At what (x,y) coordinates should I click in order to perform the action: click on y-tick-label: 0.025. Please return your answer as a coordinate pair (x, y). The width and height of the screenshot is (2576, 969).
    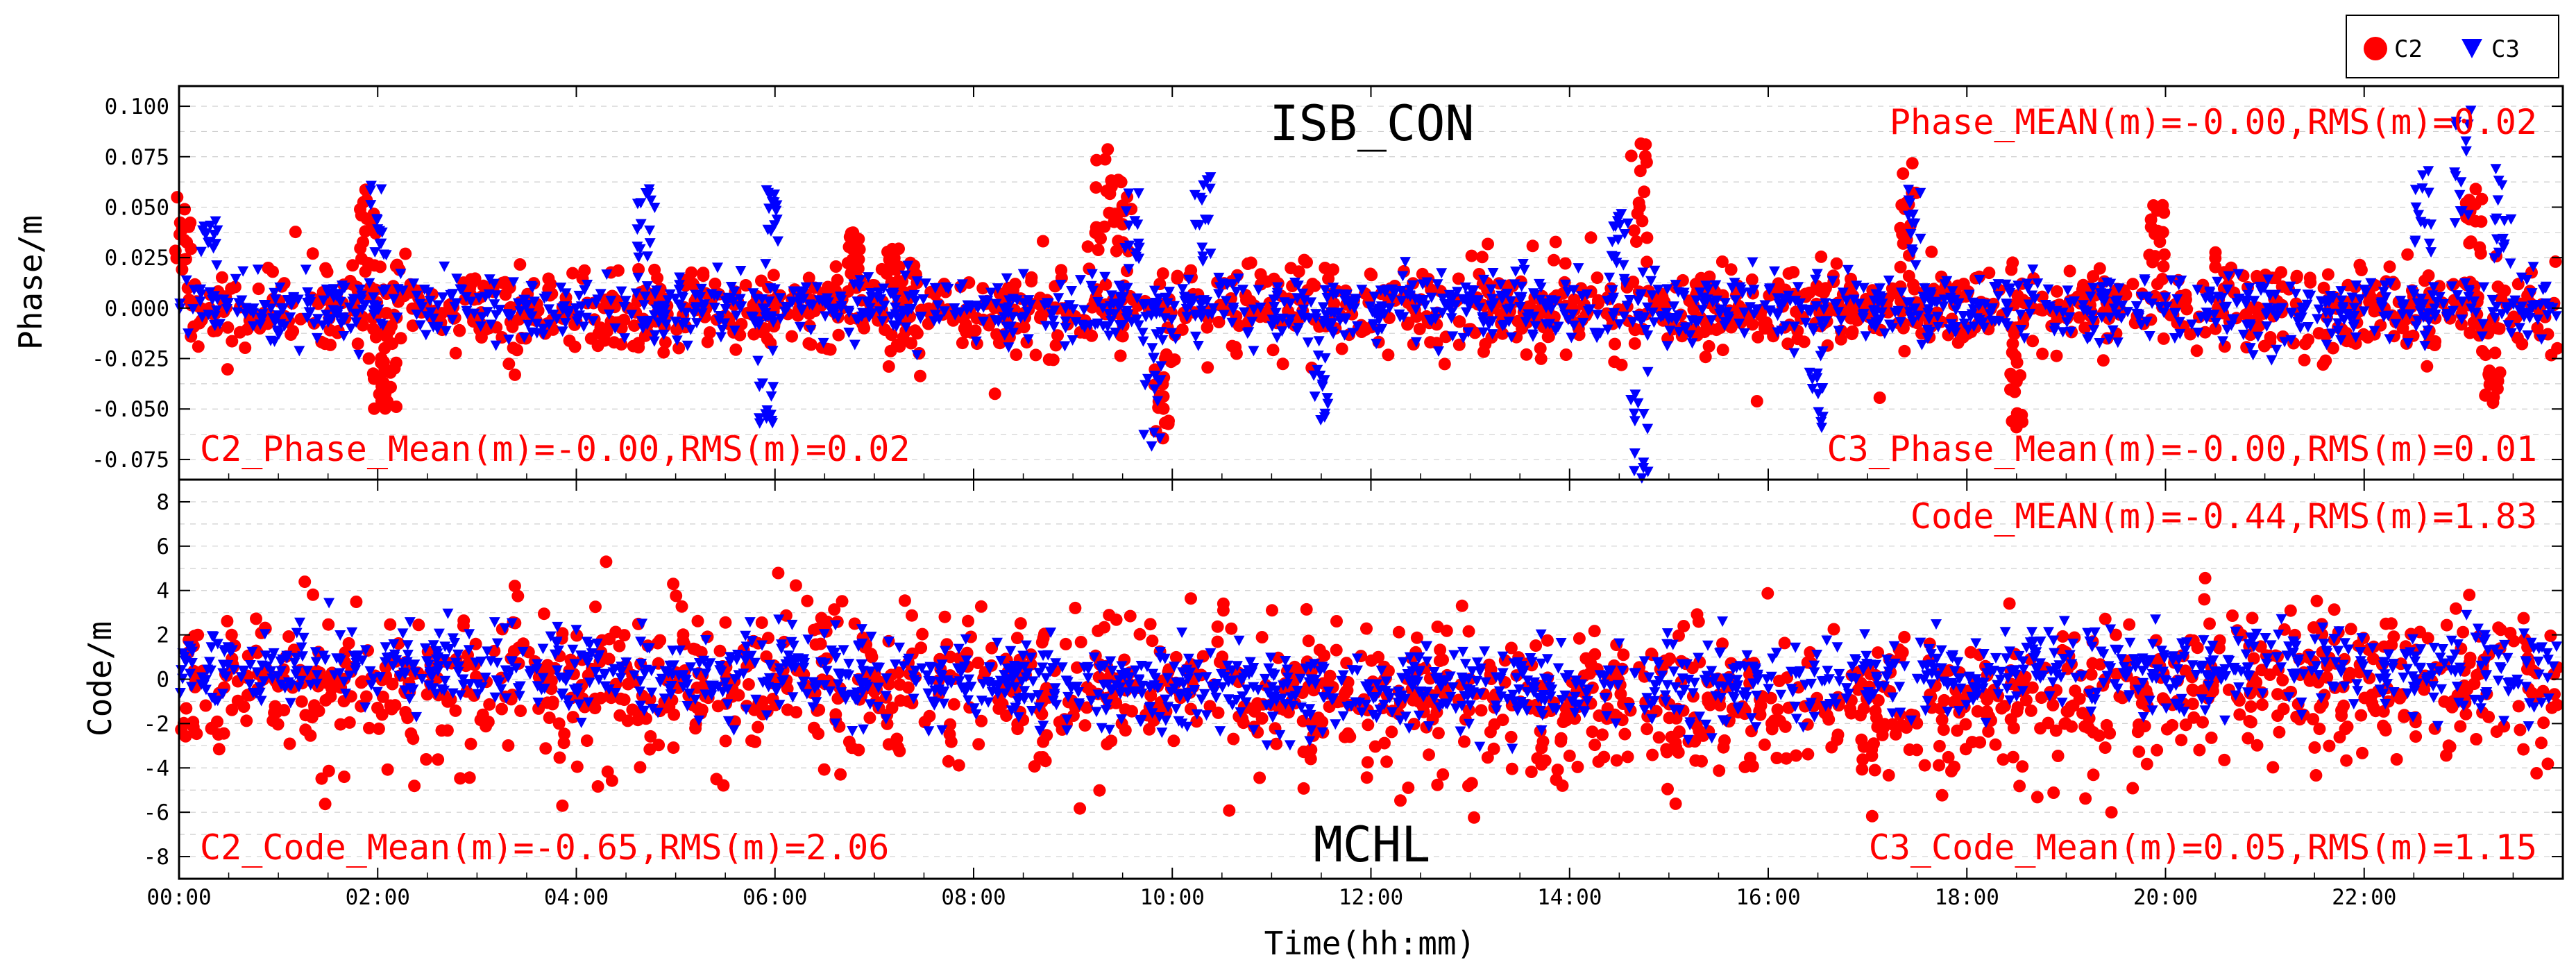
    Looking at the image, I should click on (137, 258).